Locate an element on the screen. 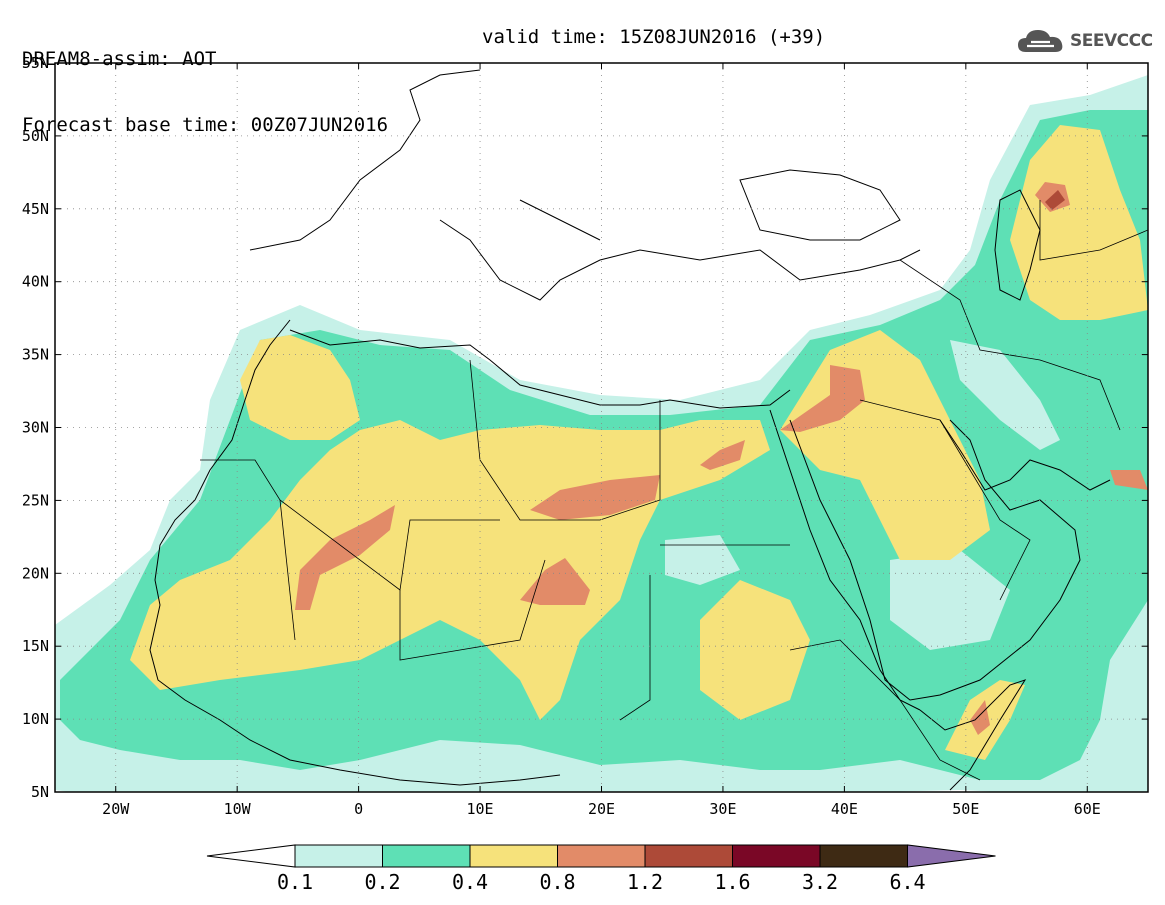 Image resolution: width=1165 pixels, height=905 pixels. aot-band-0.1-hole-3 is located at coordinates (702, 560).